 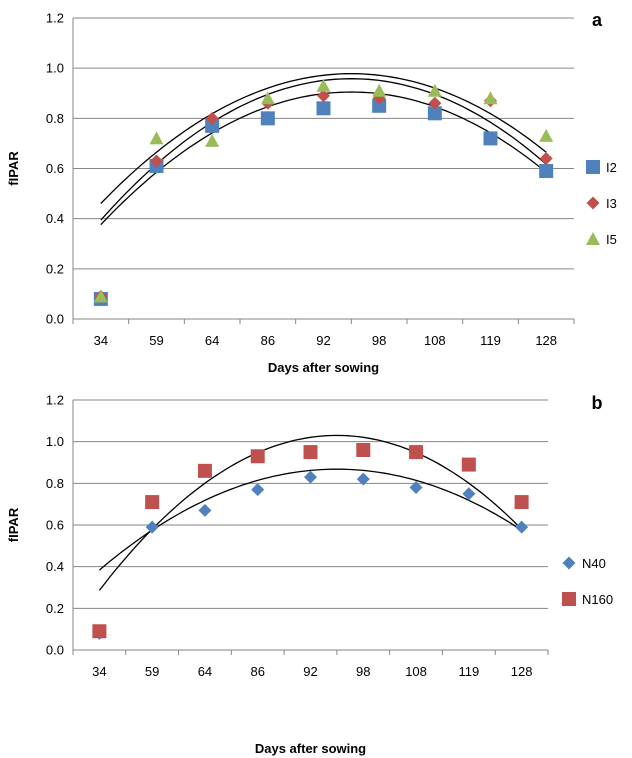 What do you see at coordinates (593, 203) in the screenshot?
I see `legend-marker-i3` at bounding box center [593, 203].